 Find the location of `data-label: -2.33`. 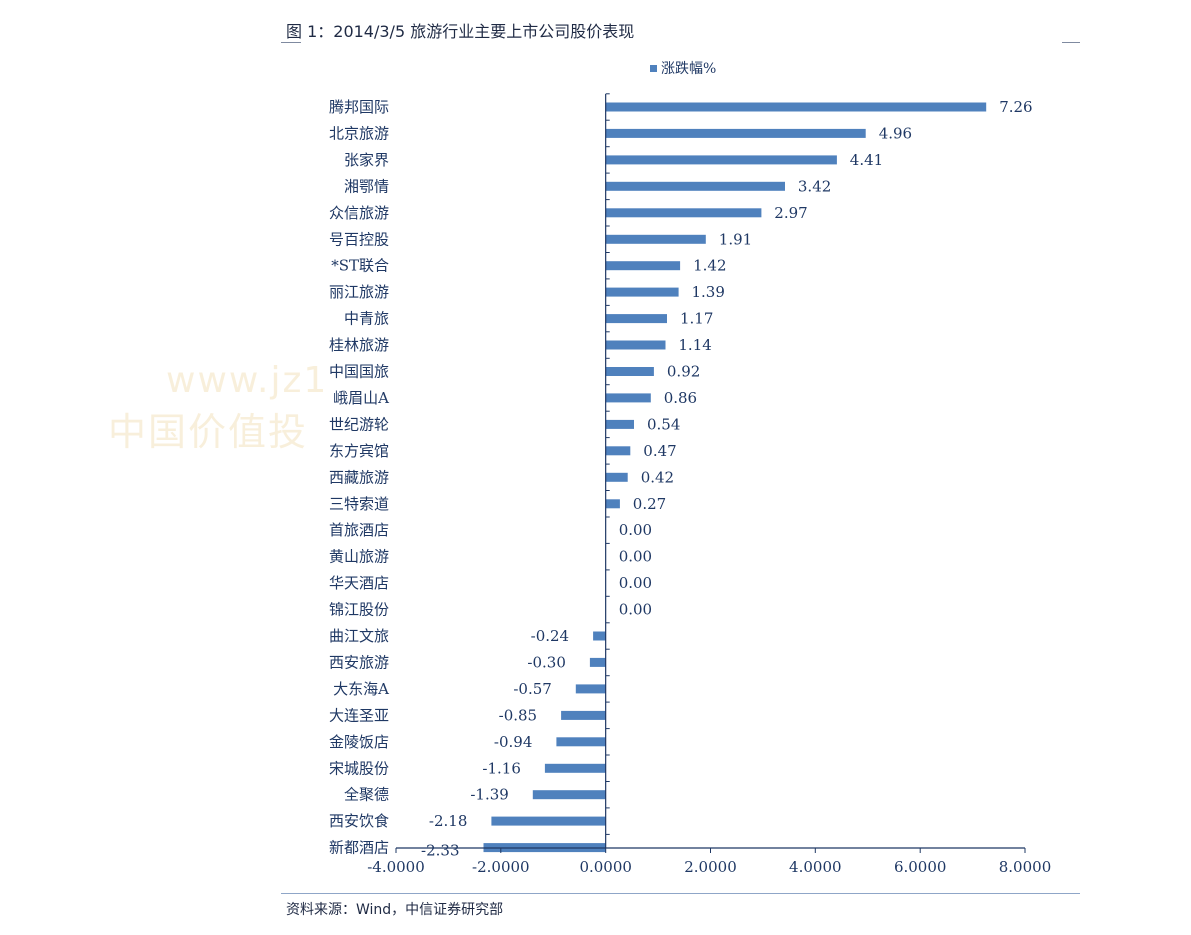

data-label: -2.33 is located at coordinates (440, 851).